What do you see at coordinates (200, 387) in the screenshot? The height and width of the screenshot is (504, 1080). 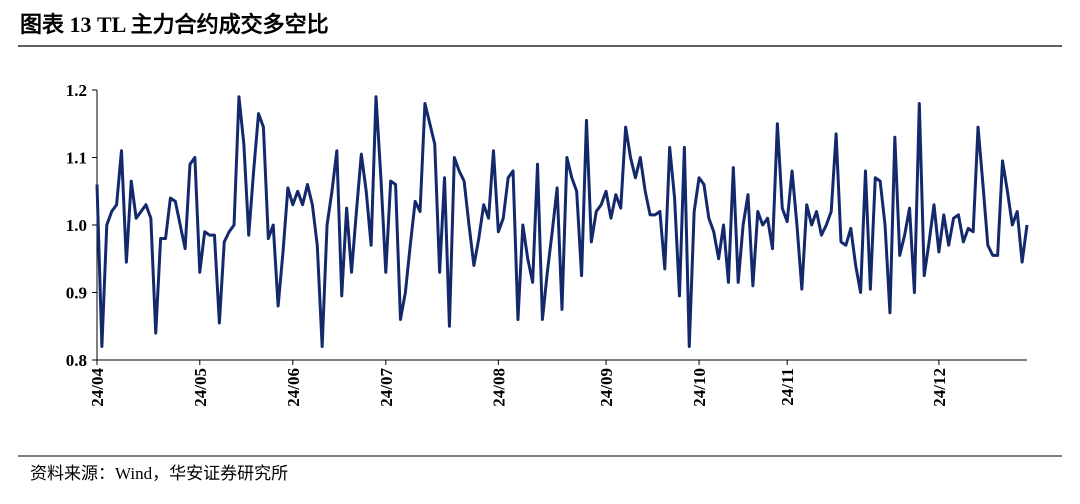 I see `x-tick-label: 24/05` at bounding box center [200, 387].